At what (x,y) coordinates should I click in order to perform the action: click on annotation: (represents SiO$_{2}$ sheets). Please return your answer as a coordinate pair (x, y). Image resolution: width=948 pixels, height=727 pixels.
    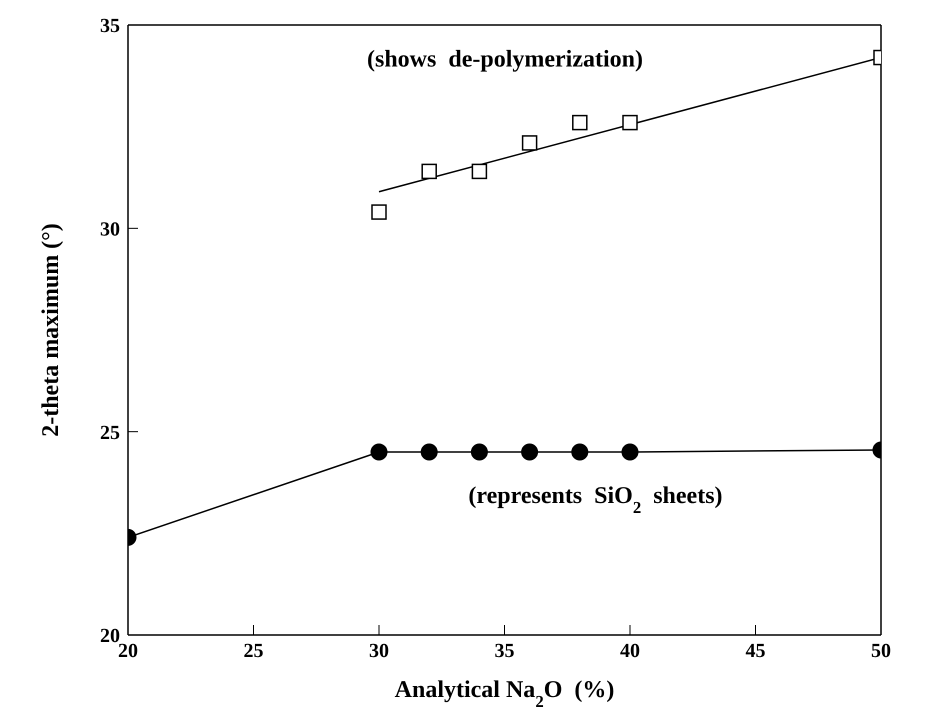
    Looking at the image, I should click on (595, 499).